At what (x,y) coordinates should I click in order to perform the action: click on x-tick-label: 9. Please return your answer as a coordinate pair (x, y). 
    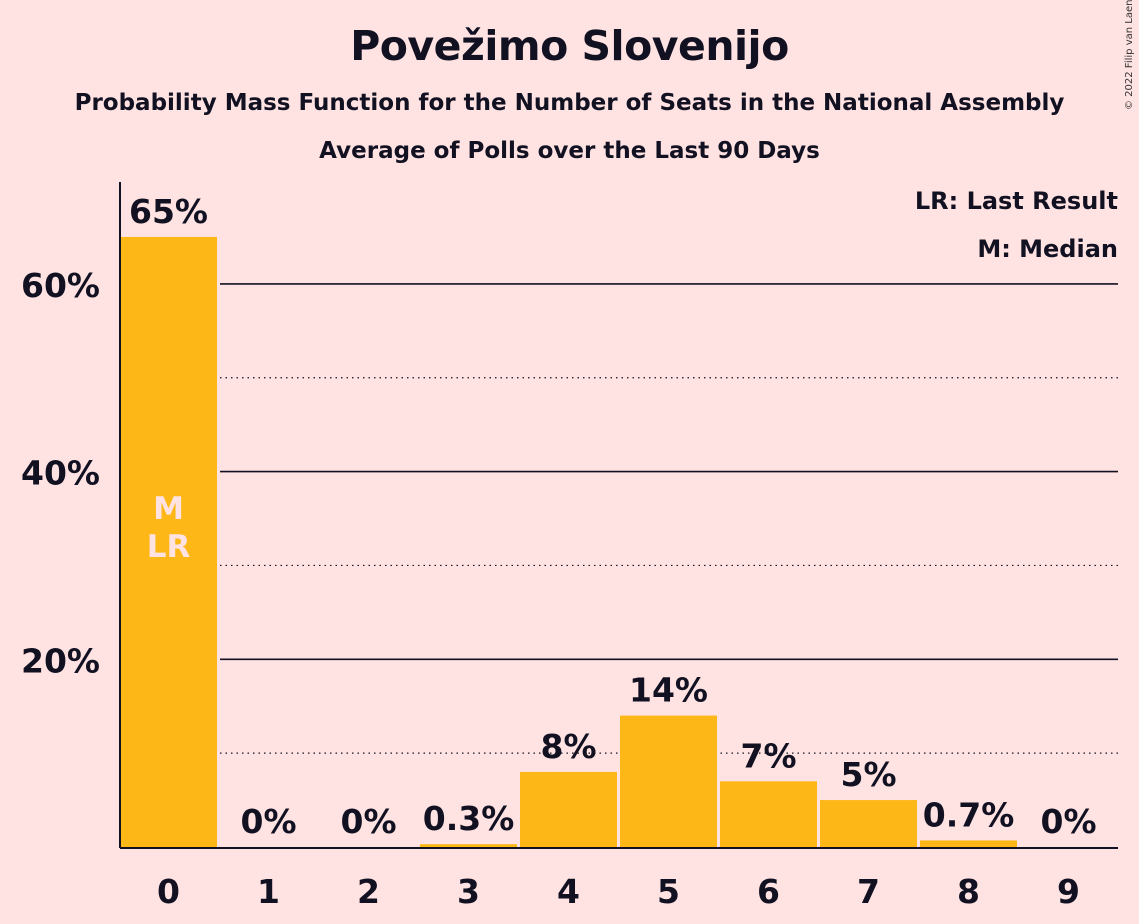
    Looking at the image, I should click on (1068, 891).